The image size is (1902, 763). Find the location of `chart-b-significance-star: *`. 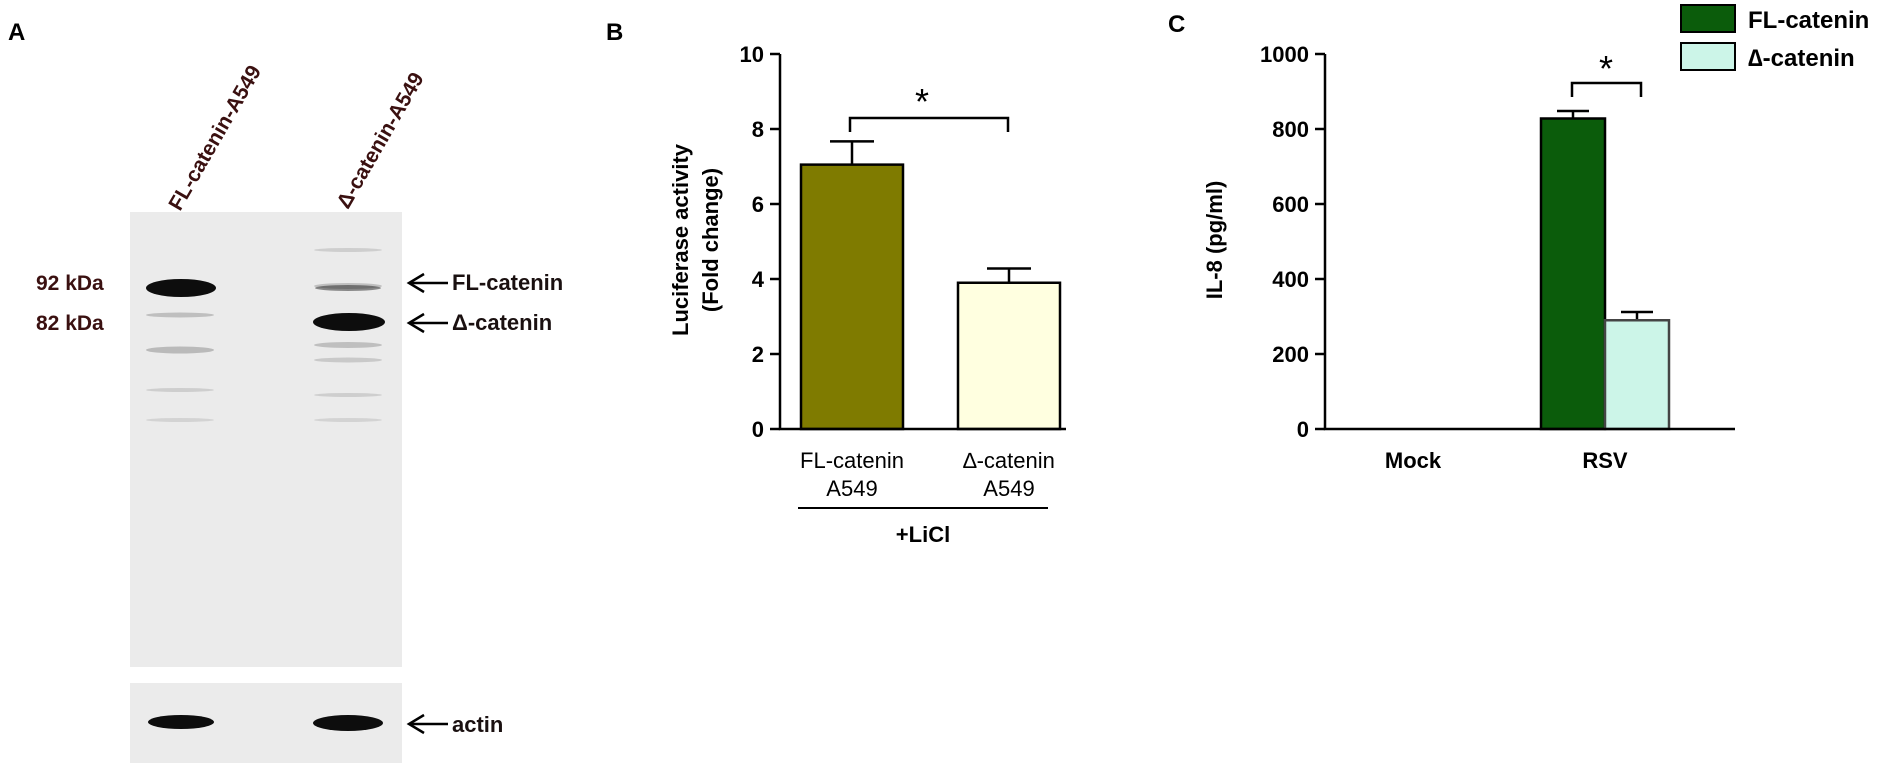

chart-b-significance-star: * is located at coordinates (922, 101).